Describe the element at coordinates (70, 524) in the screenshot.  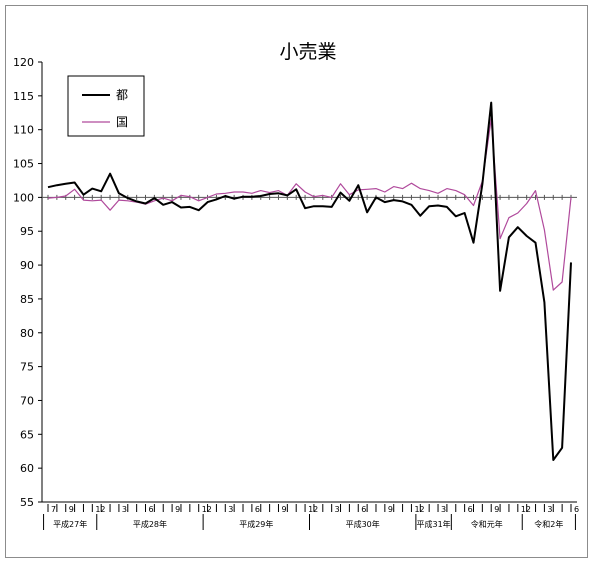
I see `year-label: 平成27年` at that location.